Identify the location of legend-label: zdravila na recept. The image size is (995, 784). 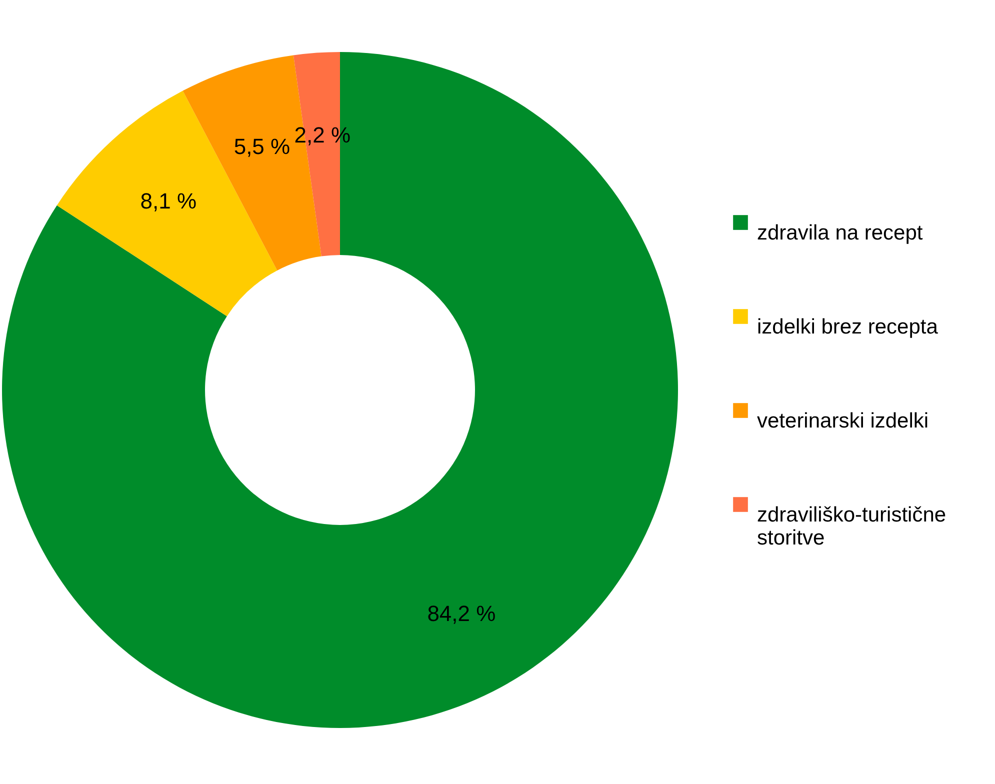
(840, 233).